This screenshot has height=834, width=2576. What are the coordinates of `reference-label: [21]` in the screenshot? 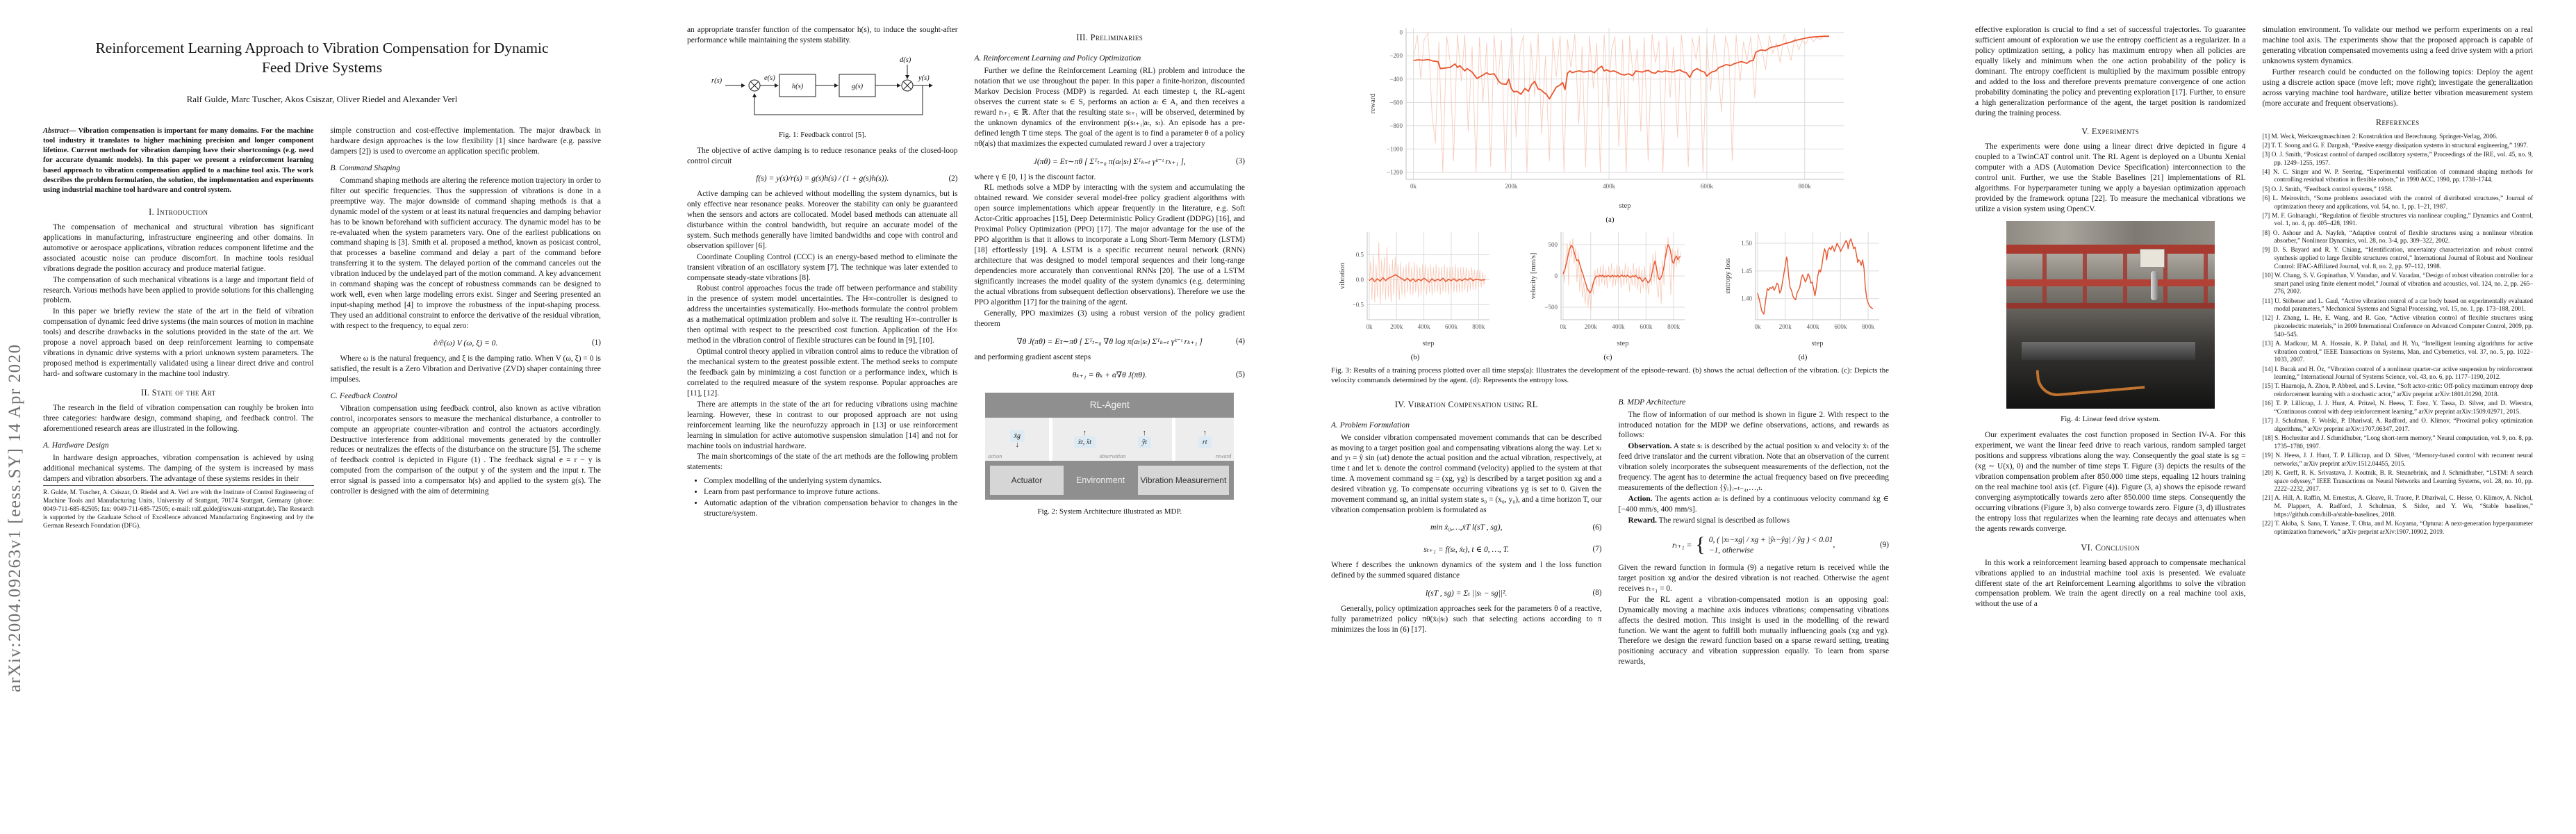 It's located at (2269, 498).